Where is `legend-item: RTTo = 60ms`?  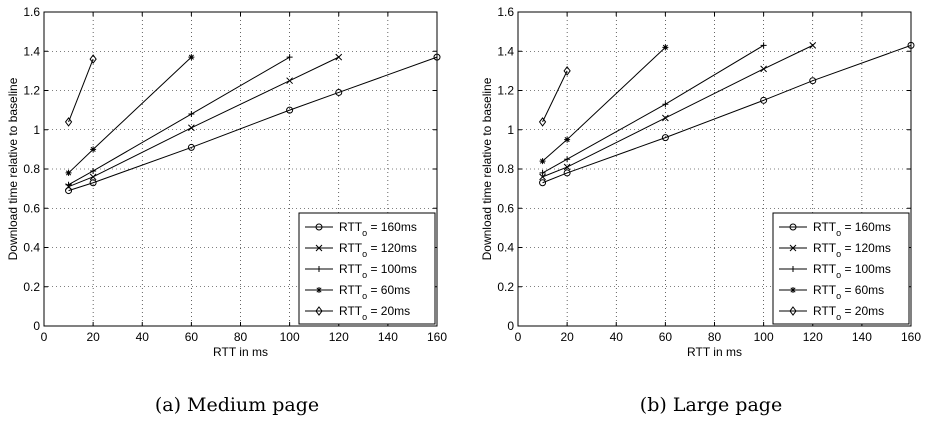
legend-item: RTTo = 60ms is located at coordinates (831, 292).